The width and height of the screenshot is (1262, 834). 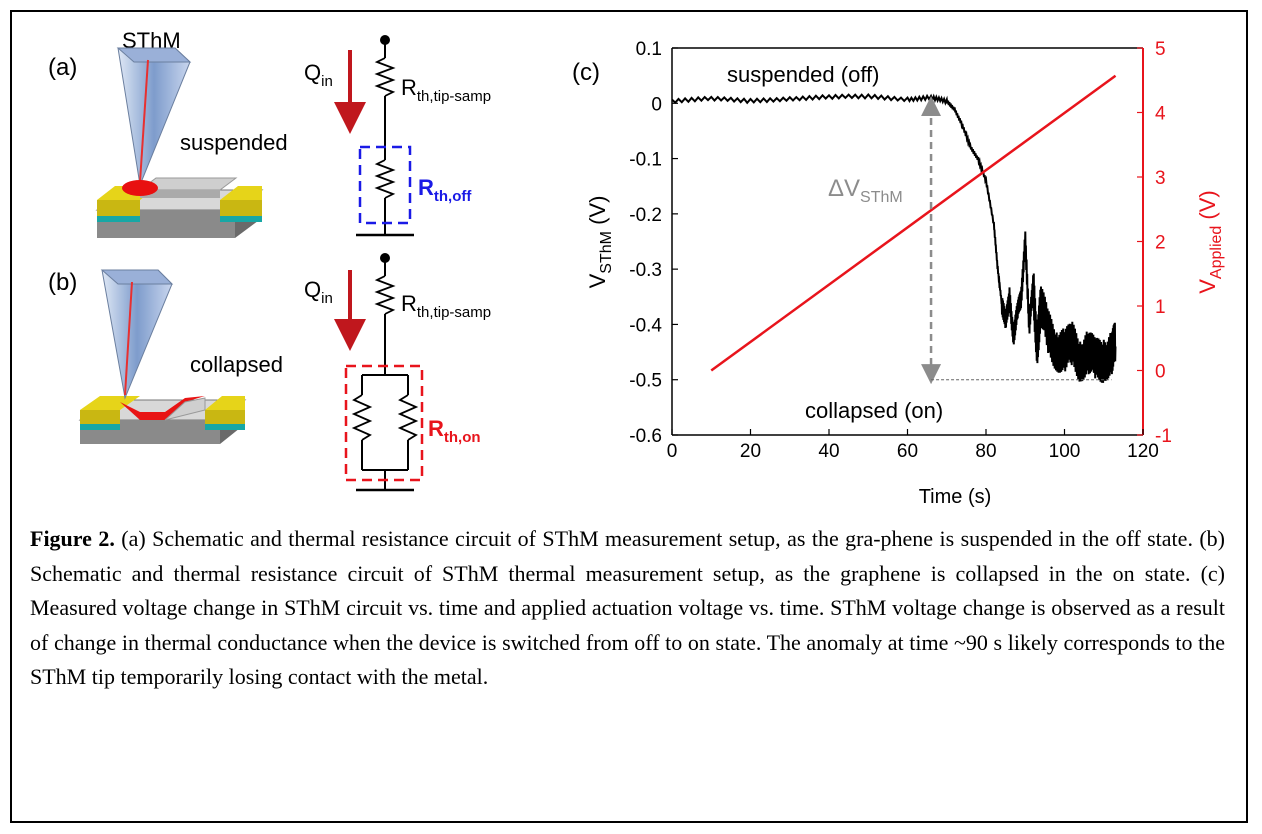 I want to click on y-right-tick-label: 1, so click(x=1160, y=307).